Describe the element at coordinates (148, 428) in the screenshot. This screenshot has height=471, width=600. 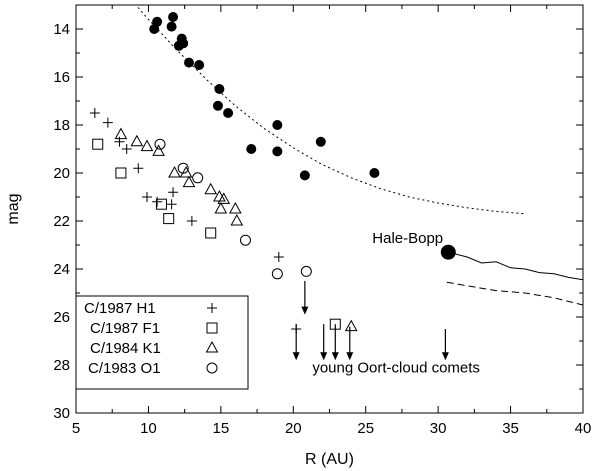
I see `x-tick-label-10: 10` at that location.